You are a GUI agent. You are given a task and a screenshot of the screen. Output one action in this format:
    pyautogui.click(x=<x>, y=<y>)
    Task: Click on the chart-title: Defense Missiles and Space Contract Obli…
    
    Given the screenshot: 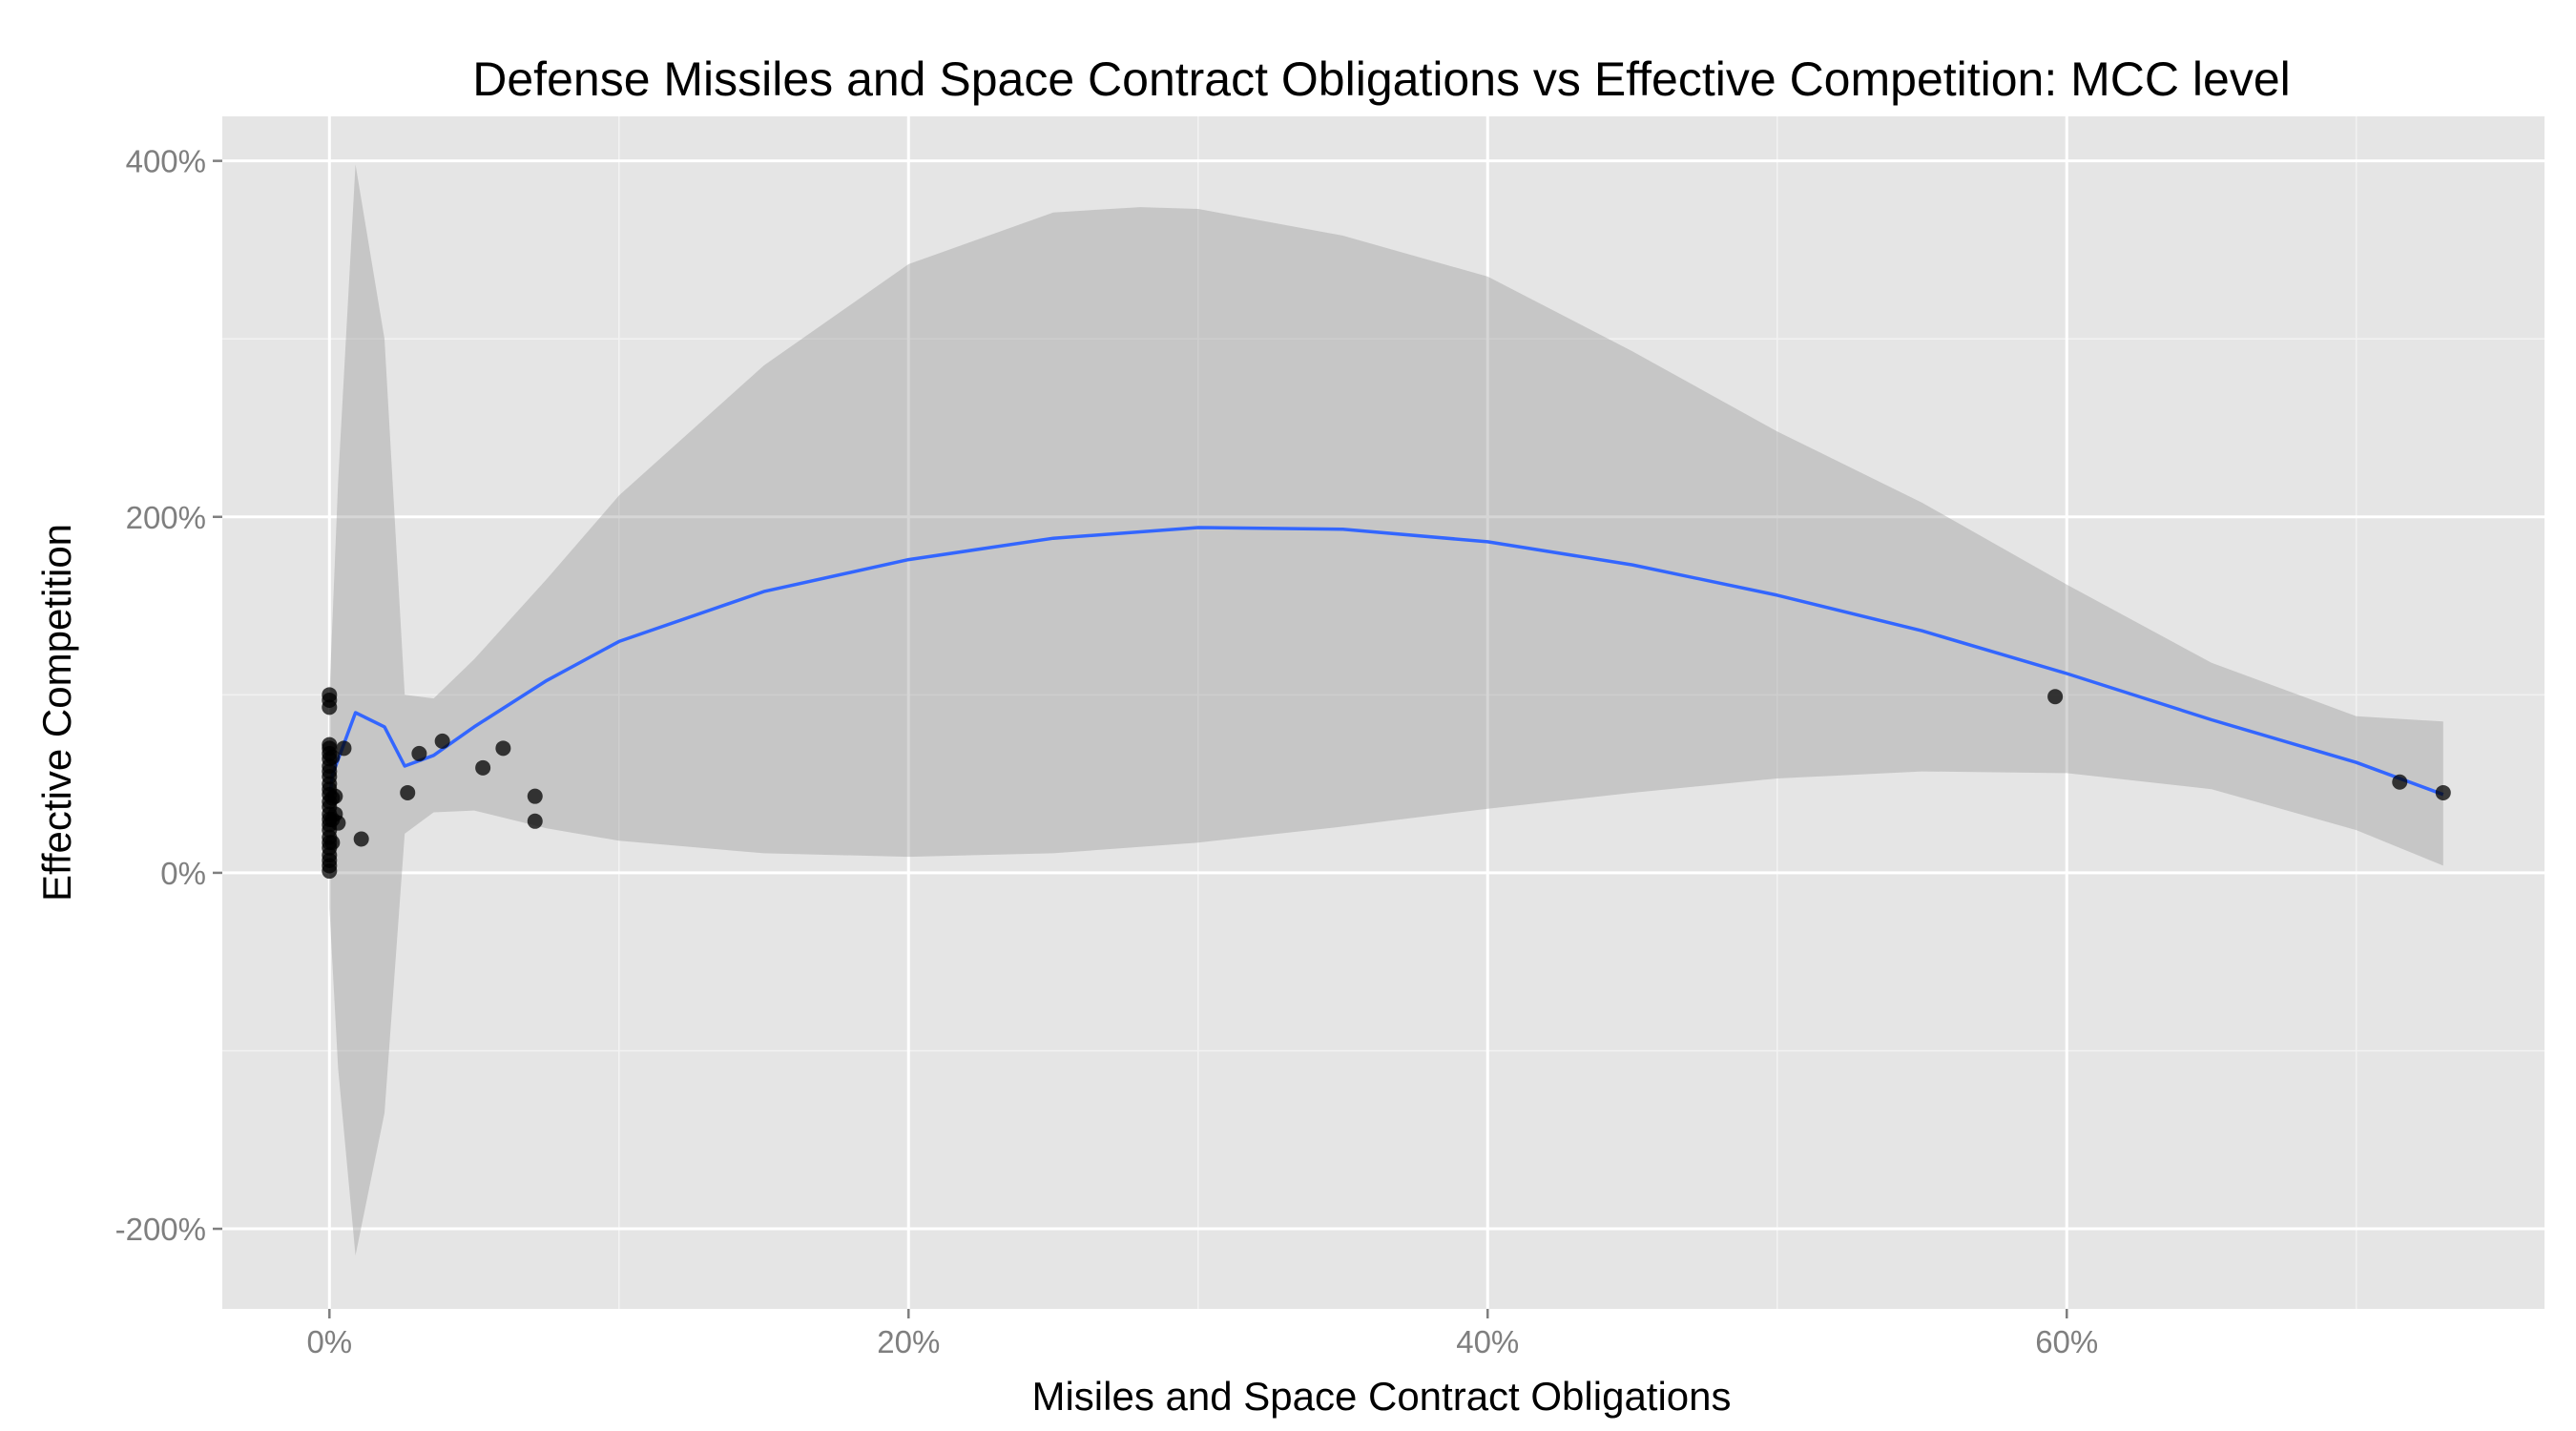 What is the action you would take?
    pyautogui.click(x=1381, y=79)
    